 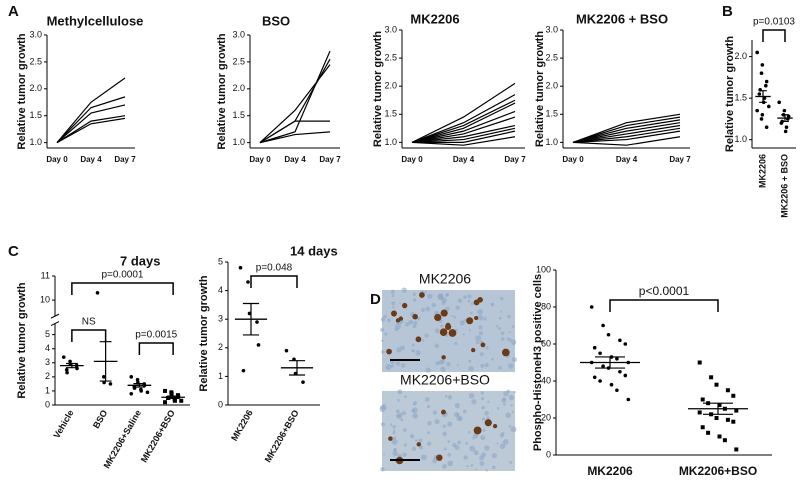 What do you see at coordinates (220, 347) in the screenshot?
I see `y-tick-label: 2` at bounding box center [220, 347].